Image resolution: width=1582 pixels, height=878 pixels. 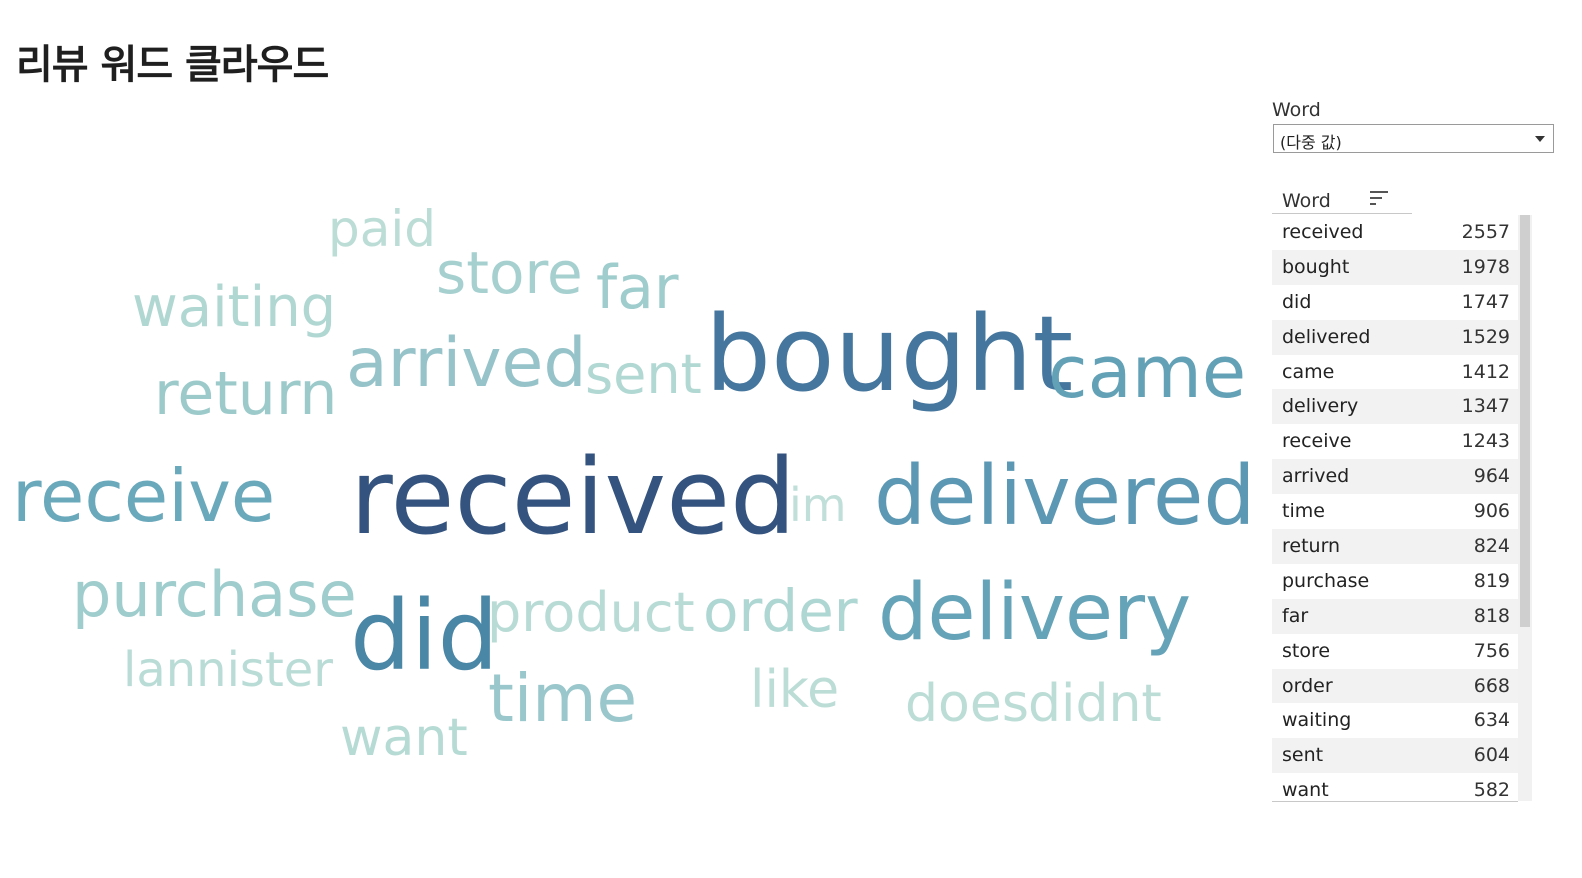 I want to click on scrollbar-thumb, so click(x=1525, y=421).